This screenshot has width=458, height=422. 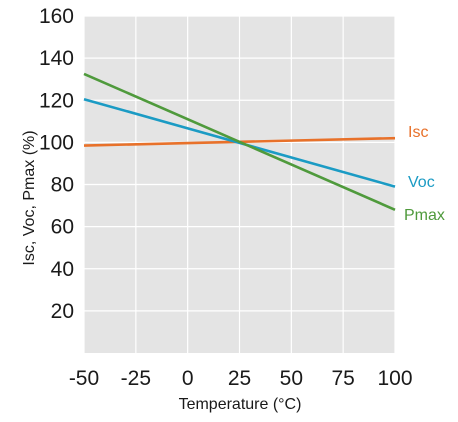 What do you see at coordinates (240, 404) in the screenshot?
I see `x-axis-title: Temperature (°C)` at bounding box center [240, 404].